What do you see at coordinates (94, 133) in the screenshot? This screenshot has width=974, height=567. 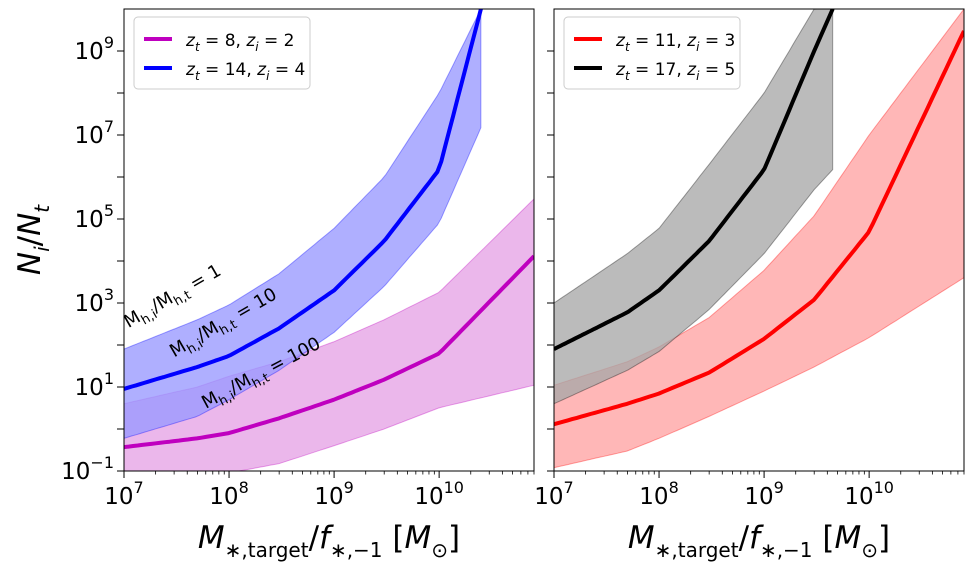 I see `y-tick-label: 10⁷` at bounding box center [94, 133].